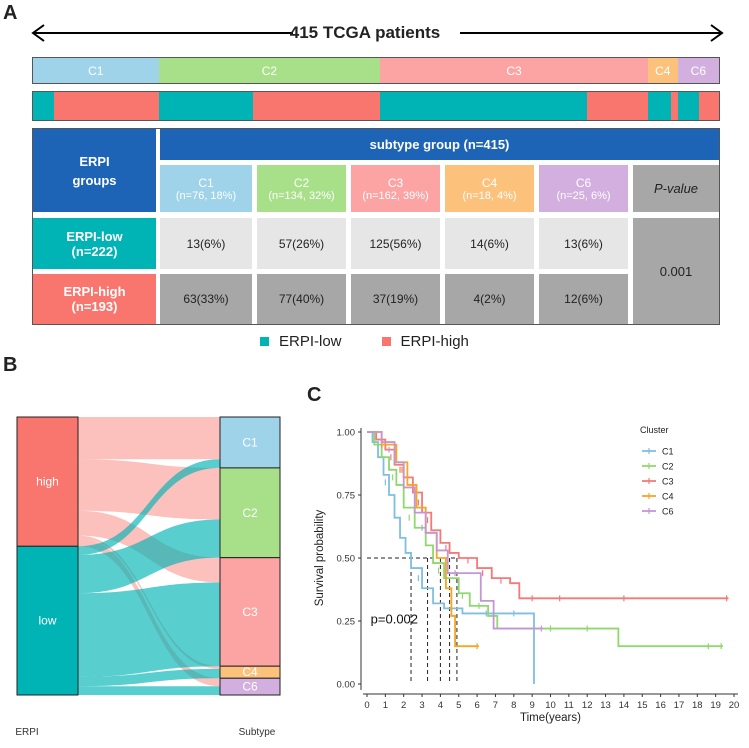 Image resolution: width=749 pixels, height=748 pixels. I want to click on km-legend-label-c1: C1, so click(668, 452).